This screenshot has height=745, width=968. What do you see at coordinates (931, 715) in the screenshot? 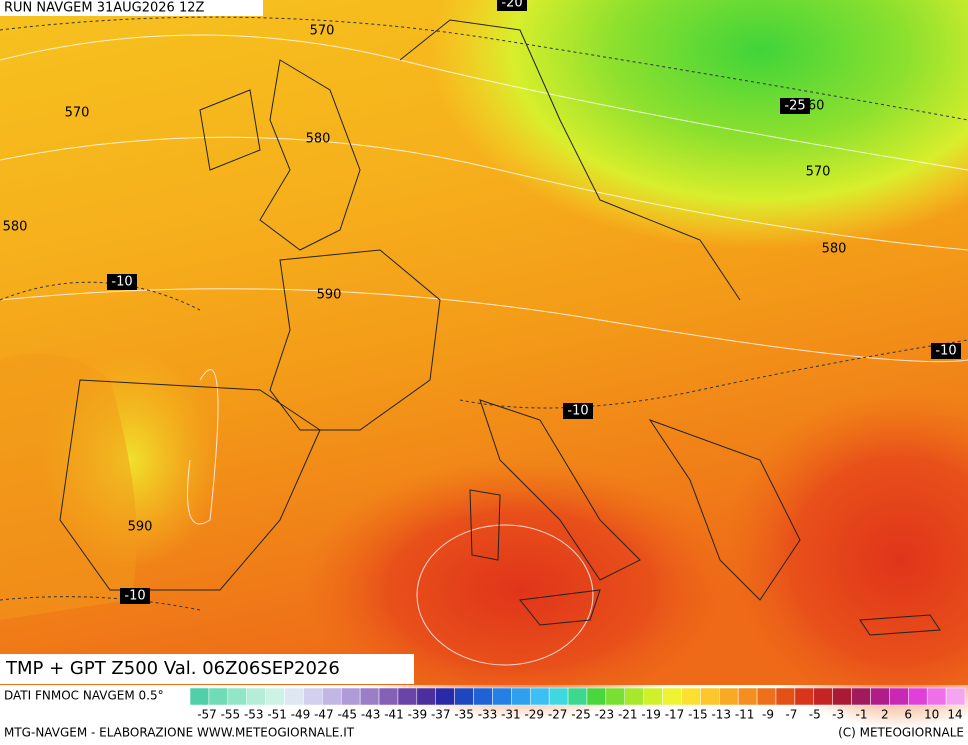
I see `colorbar-label: 10` at bounding box center [931, 715].